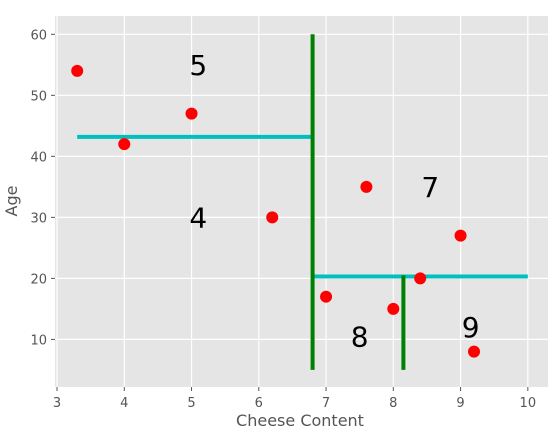  I want to click on region-label: 8, so click(360, 336).